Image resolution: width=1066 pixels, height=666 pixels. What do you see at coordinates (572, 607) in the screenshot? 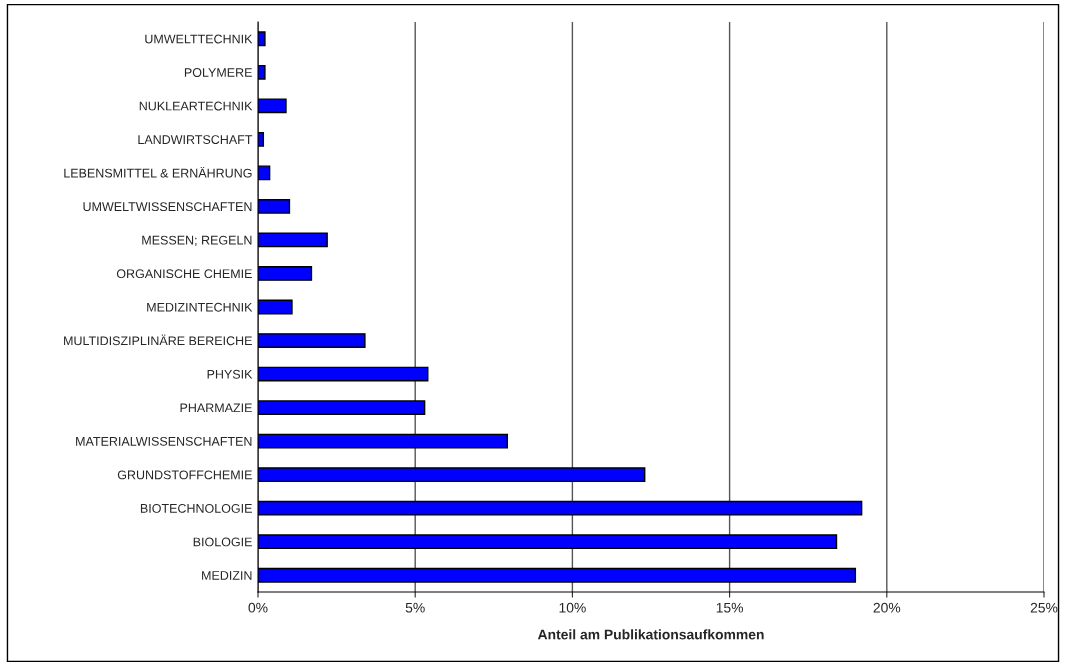
I see `x-tick-label: 10%` at bounding box center [572, 607].